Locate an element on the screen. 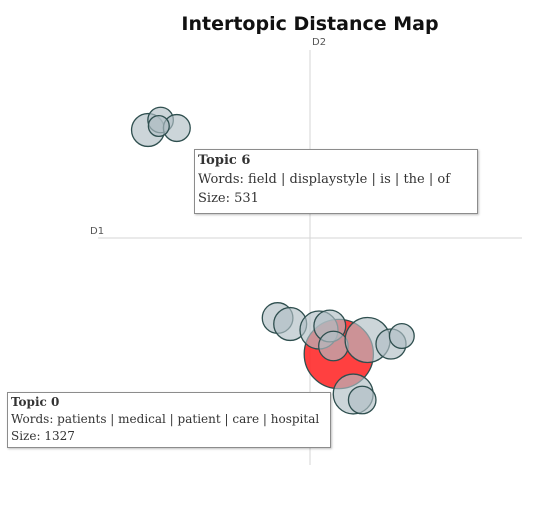 Image resolution: width=537 pixels, height=516 pixels. tooltip-title: Topic 0 is located at coordinates (35, 402).